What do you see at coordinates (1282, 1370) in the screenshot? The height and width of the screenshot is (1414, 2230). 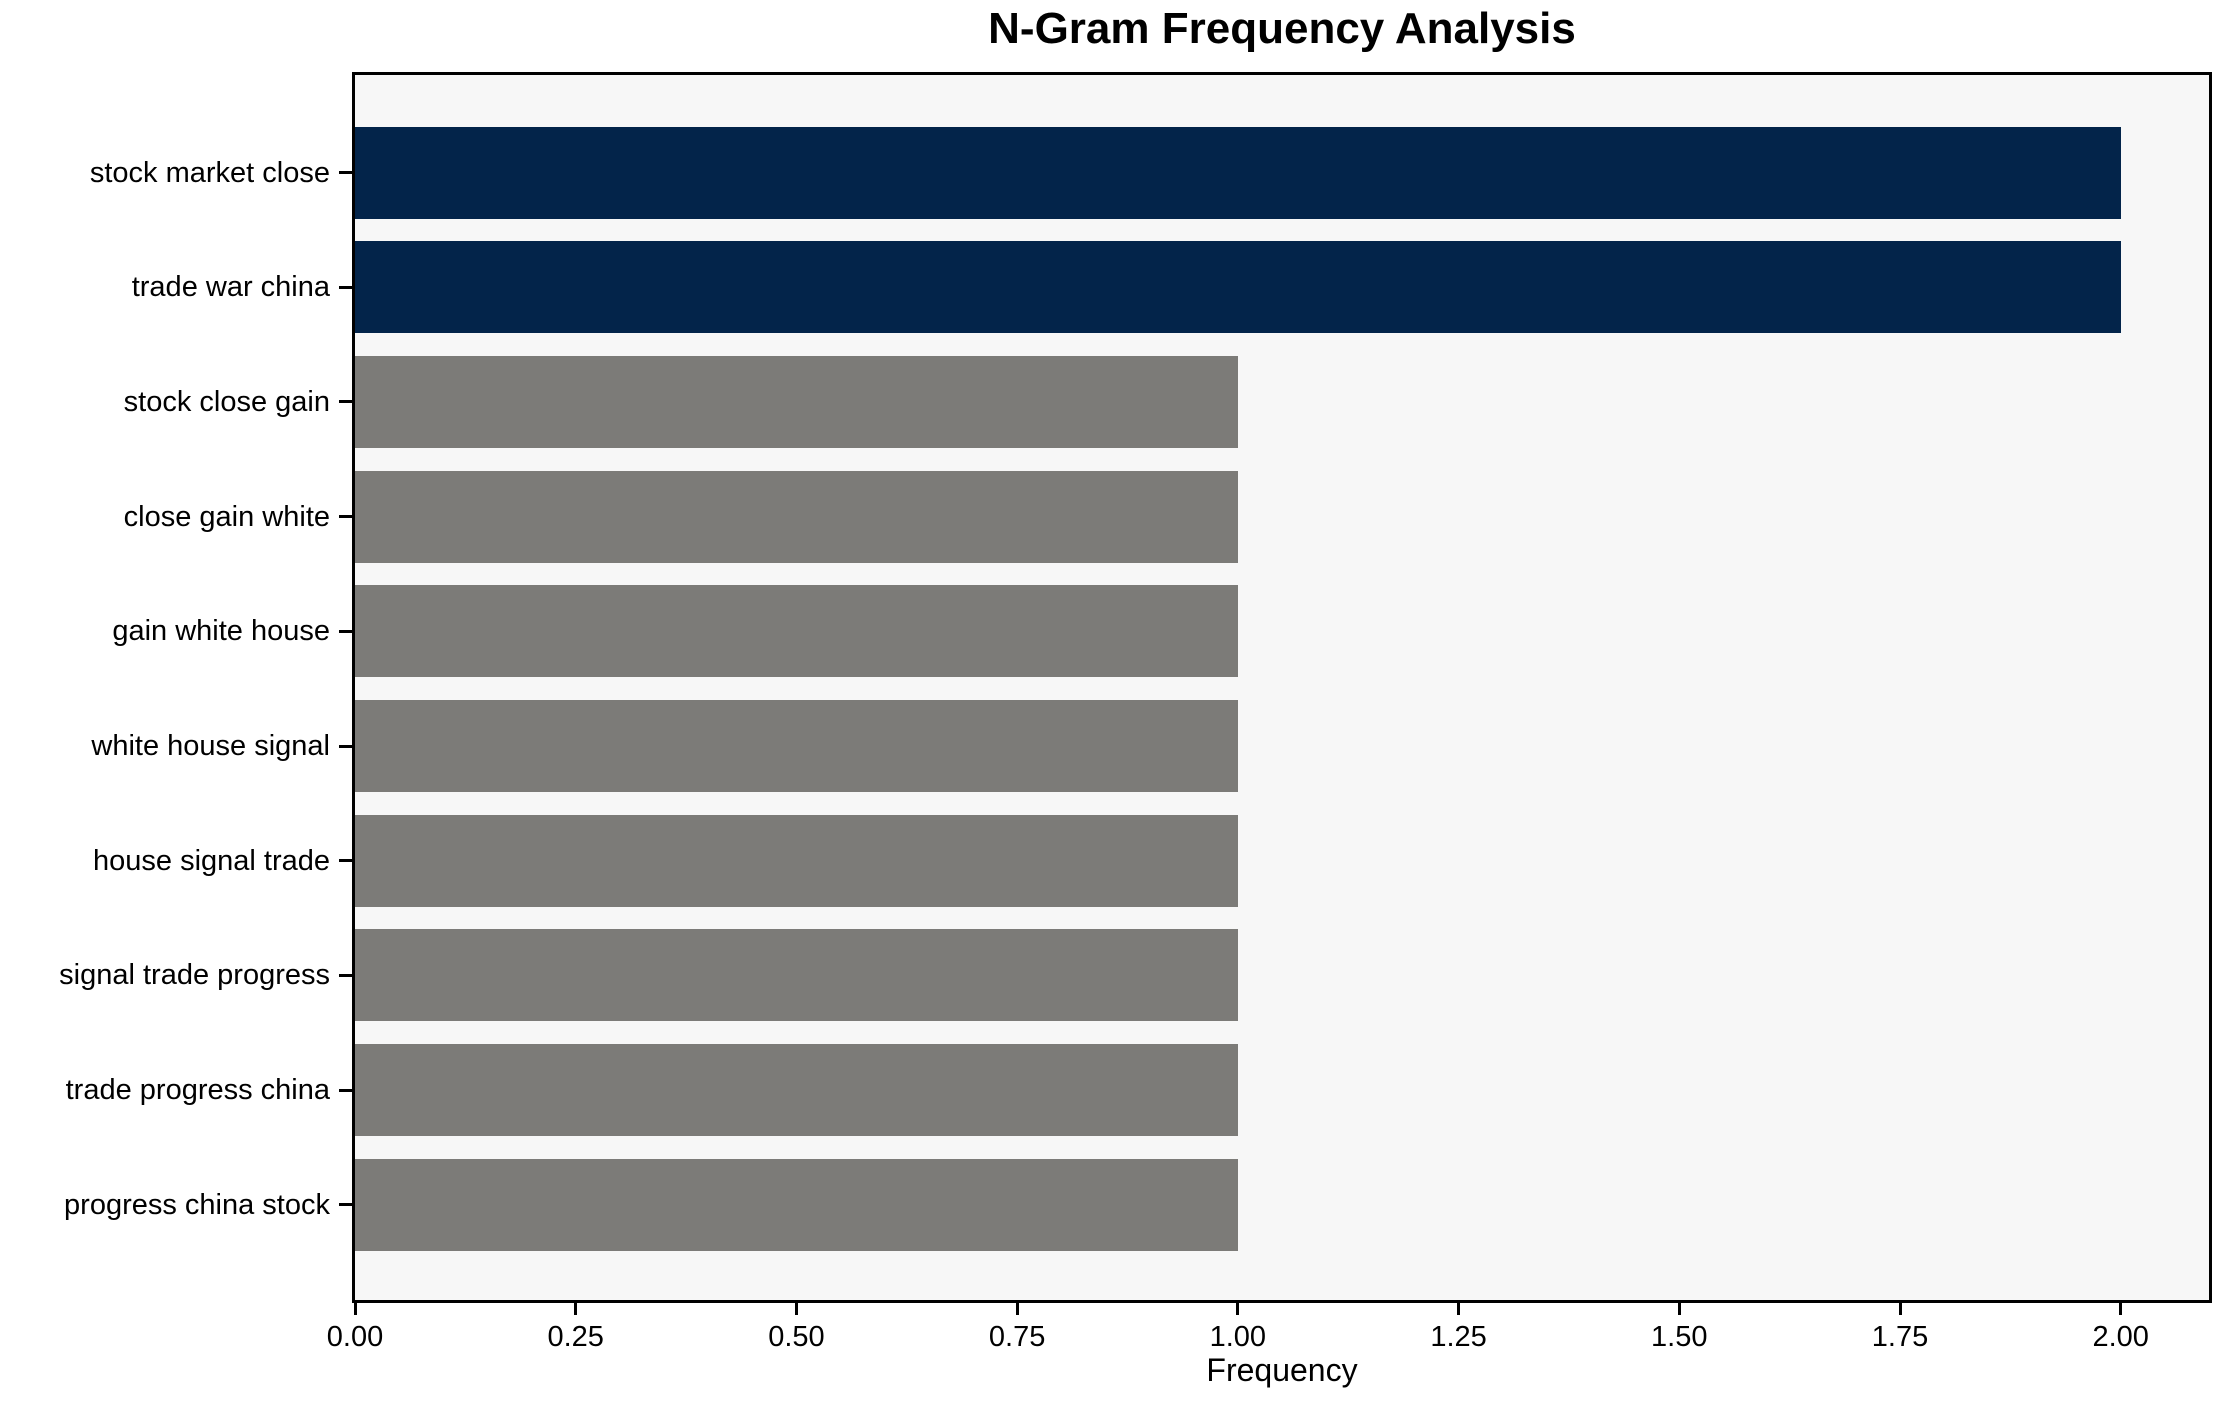 I see `x-axis-label: Frequency` at bounding box center [1282, 1370].